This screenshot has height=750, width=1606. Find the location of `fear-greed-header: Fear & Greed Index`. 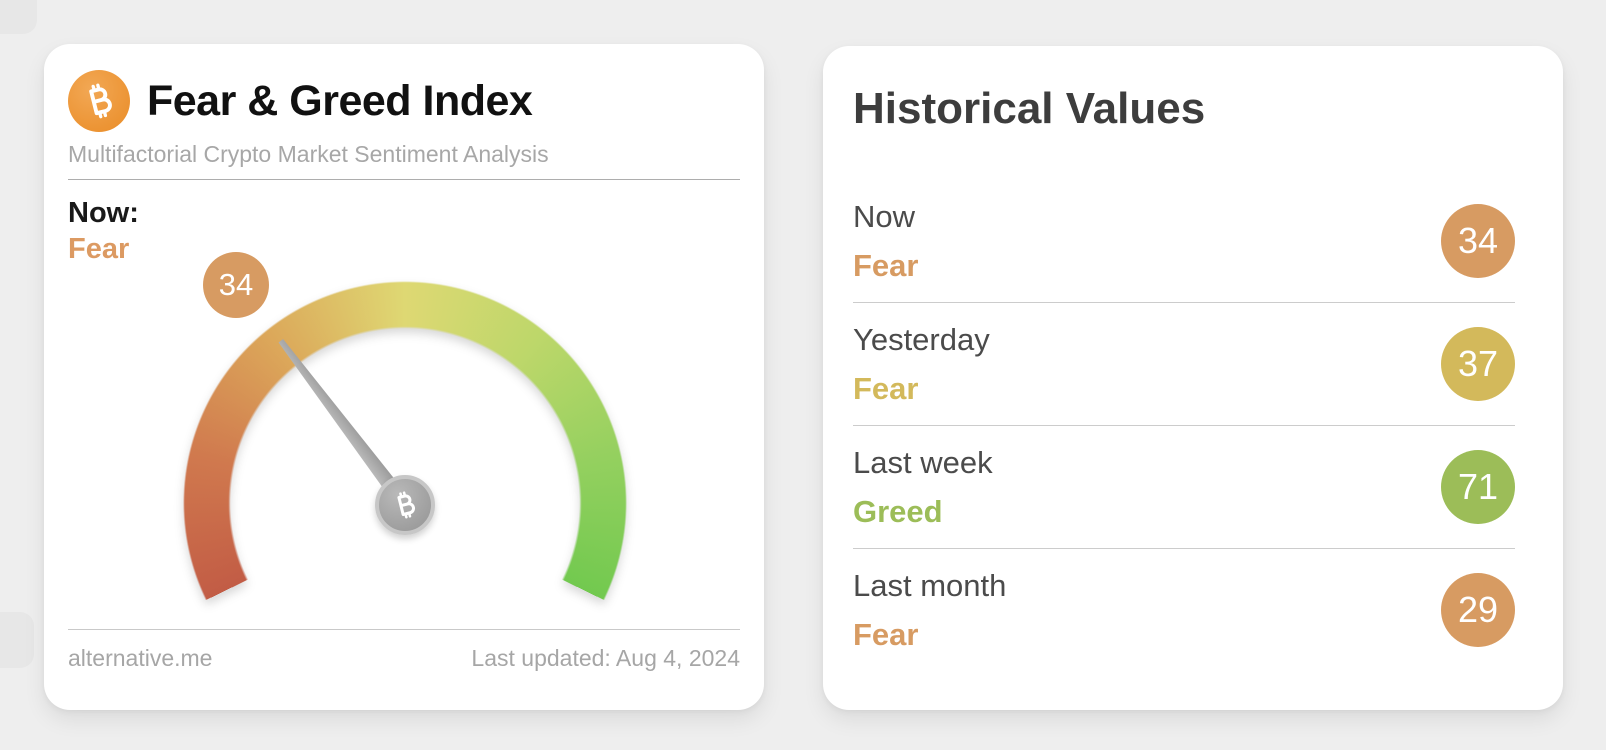

fear-greed-header: Fear & Greed Index is located at coordinates (404, 101).